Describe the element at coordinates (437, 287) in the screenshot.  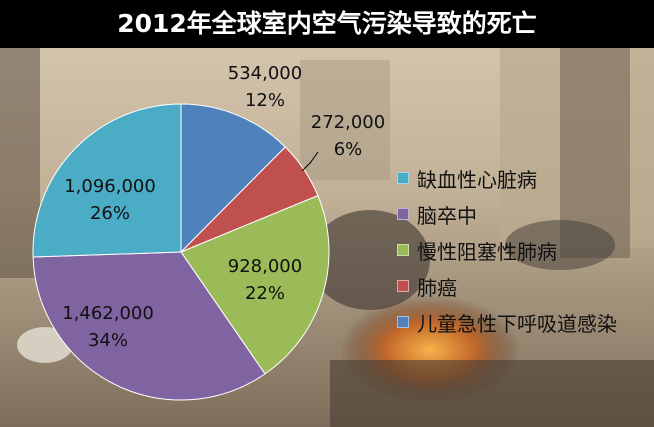
I see `legend-label: 肺癌` at that location.